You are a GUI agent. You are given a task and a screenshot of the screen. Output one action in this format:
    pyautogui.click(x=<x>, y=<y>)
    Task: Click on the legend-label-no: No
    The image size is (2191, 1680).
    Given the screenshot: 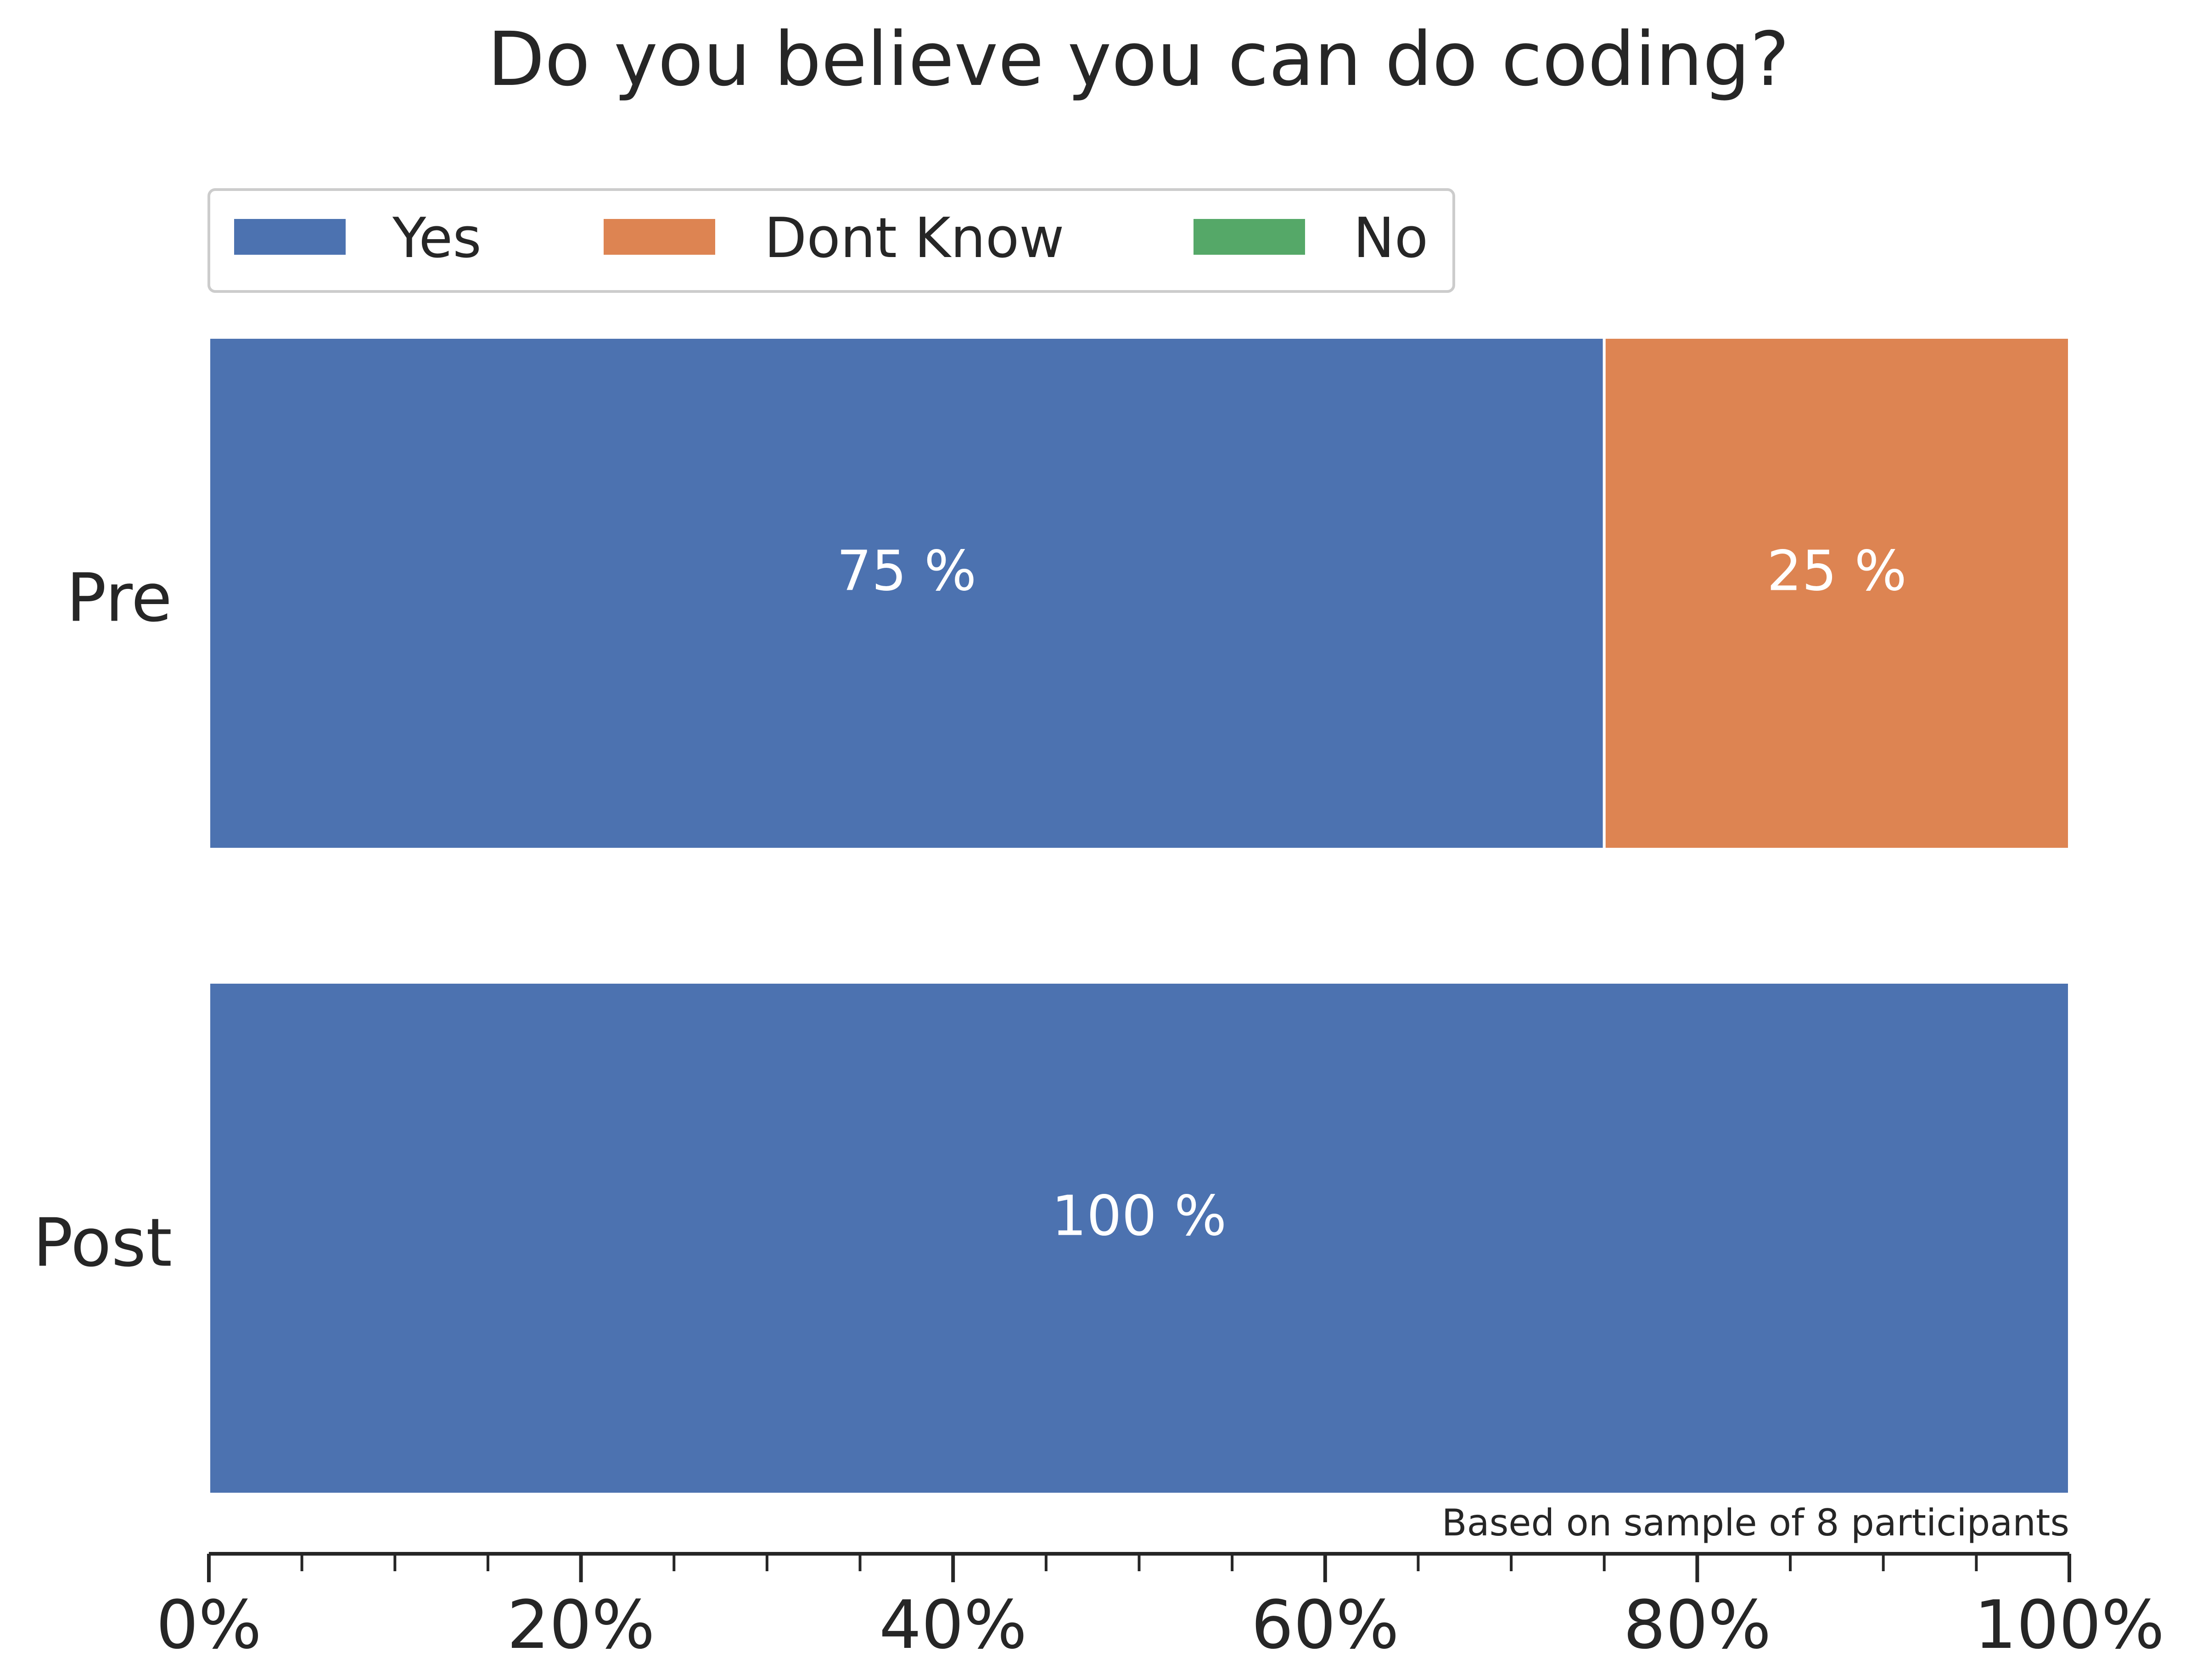 What is the action you would take?
    pyautogui.click(x=1390, y=238)
    